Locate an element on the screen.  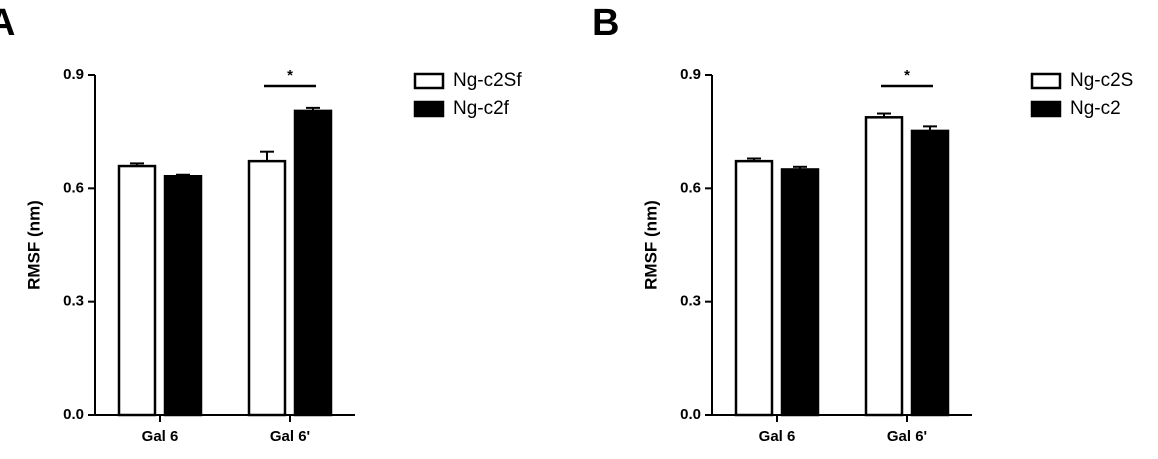
legend-label: Ng-c2S is located at coordinates (1101, 80).